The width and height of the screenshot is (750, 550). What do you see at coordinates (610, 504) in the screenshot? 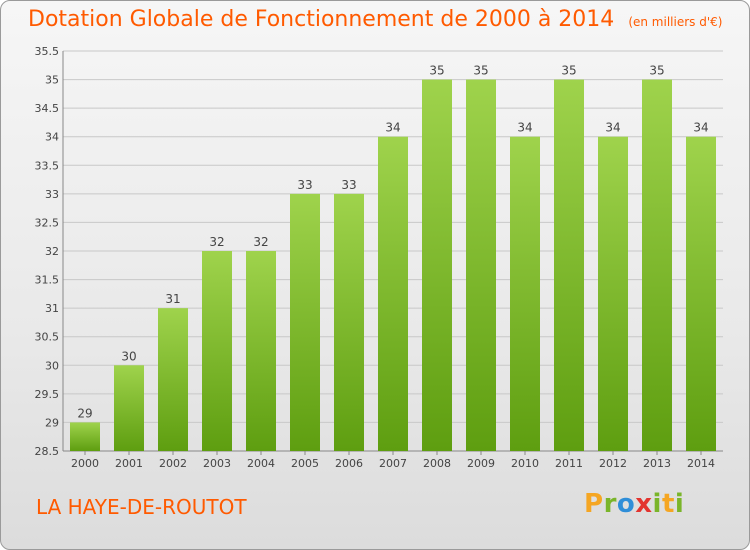
I see `logo-letter: r` at bounding box center [610, 504].